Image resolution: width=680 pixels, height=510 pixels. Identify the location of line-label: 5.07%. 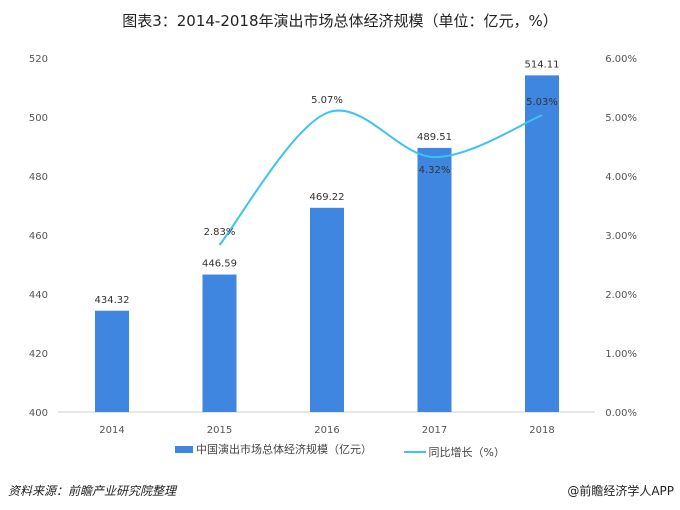
(327, 100).